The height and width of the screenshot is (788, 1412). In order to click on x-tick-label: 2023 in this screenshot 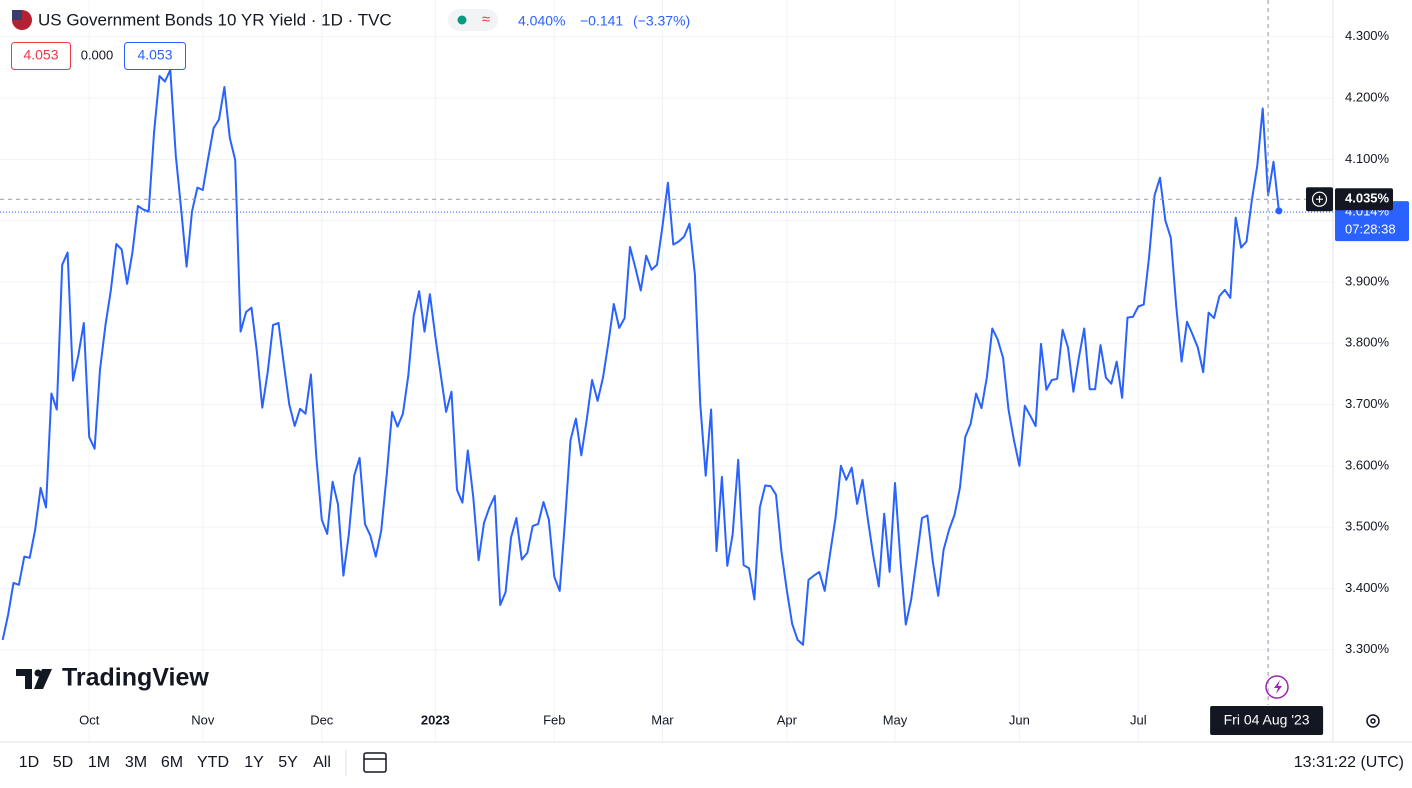, I will do `click(435, 719)`.